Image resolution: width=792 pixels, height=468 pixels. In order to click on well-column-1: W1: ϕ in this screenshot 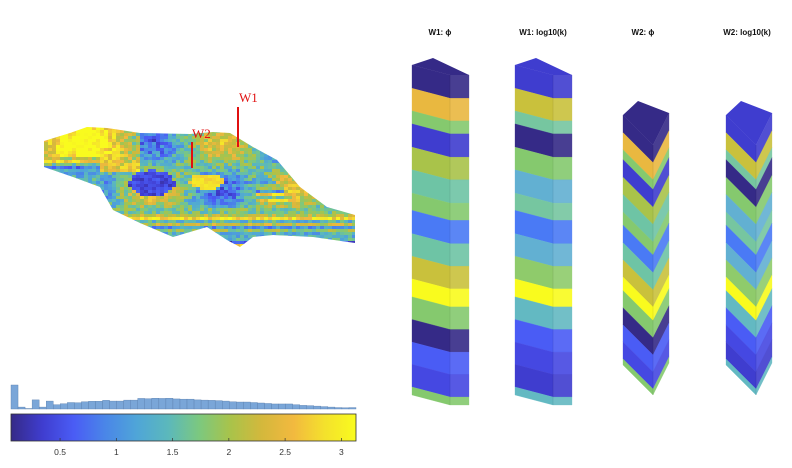, I will do `click(440, 217)`.